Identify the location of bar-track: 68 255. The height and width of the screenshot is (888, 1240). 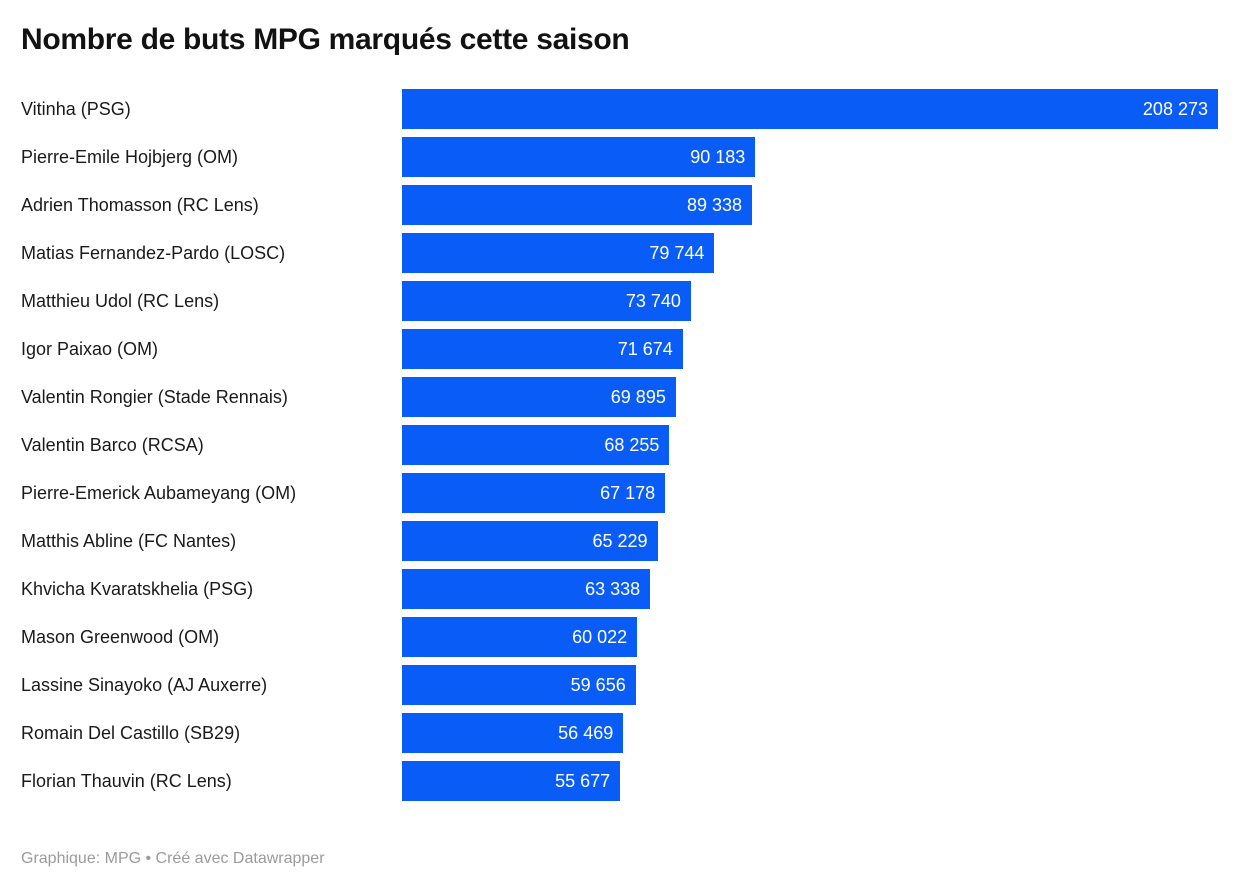
(810, 445).